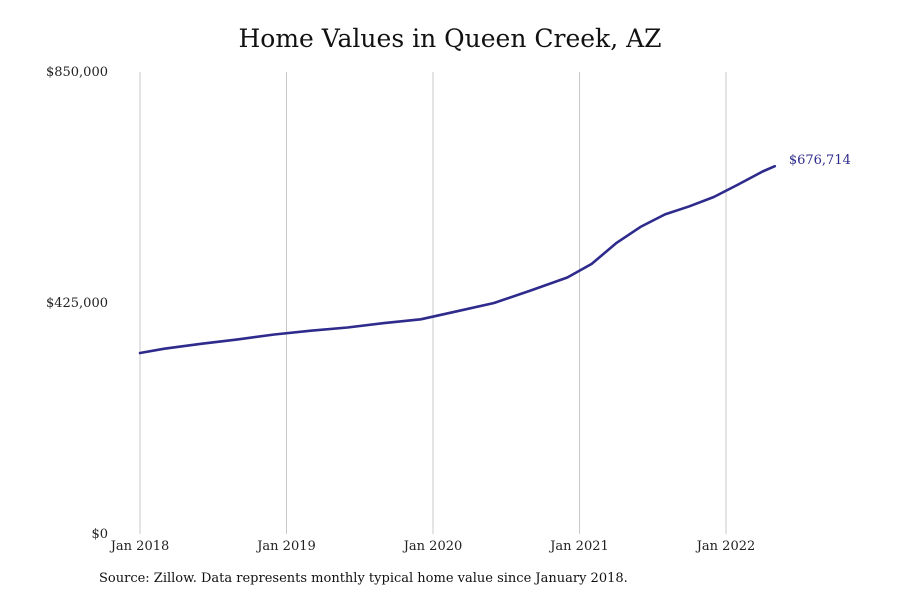  What do you see at coordinates (77, 303) in the screenshot?
I see `y-tick-label: $425,000` at bounding box center [77, 303].